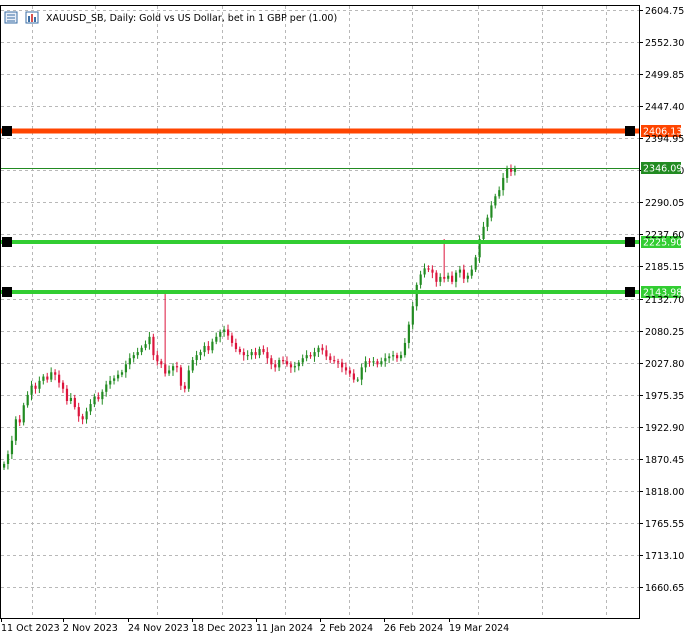 This screenshot has height=637, width=691. Describe the element at coordinates (341, 131) in the screenshot. I see `resistance-line: 2406.13` at that location.